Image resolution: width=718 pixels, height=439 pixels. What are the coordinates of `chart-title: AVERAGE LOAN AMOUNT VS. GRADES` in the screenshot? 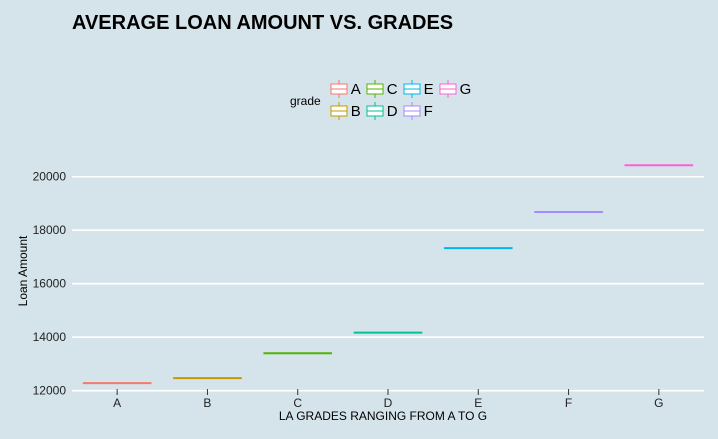 It's located at (263, 23).